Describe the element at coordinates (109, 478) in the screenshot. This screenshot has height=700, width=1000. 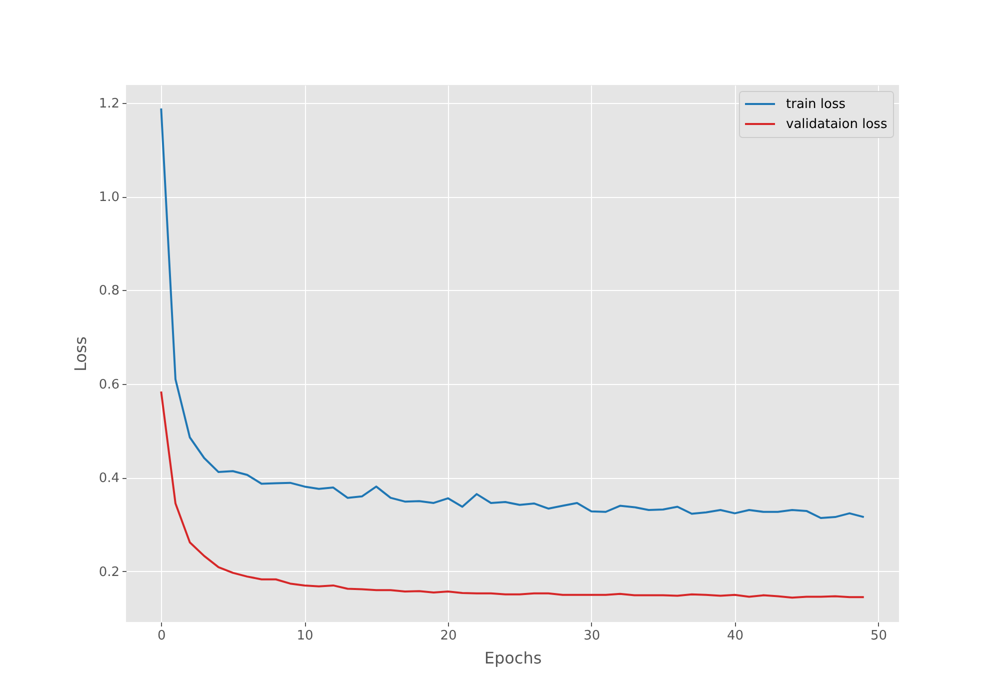
I see `y-tick-label: 0.4` at that location.